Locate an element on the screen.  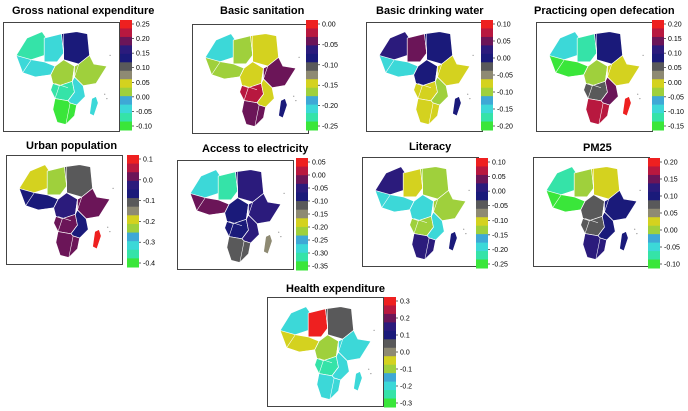
africa-choropleth is located at coordinates (596, 78).